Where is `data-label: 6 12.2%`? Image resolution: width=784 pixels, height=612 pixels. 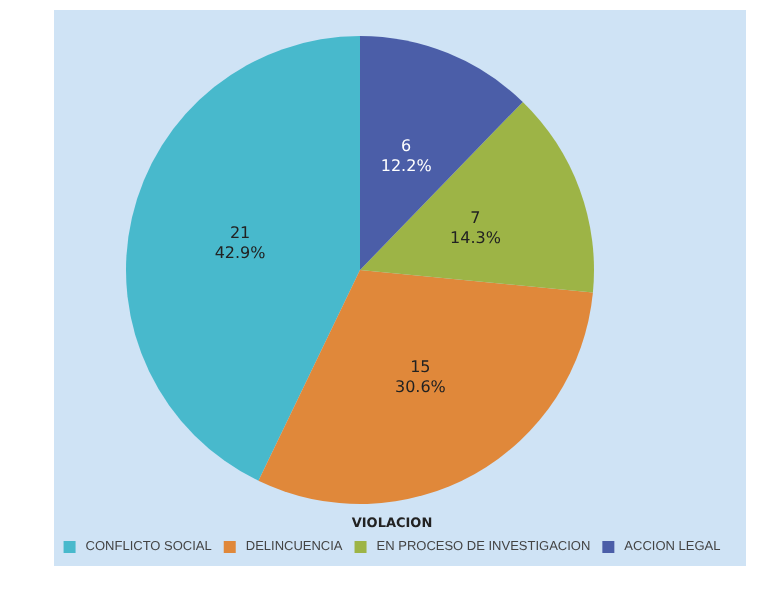 data-label: 6 12.2% is located at coordinates (406, 155).